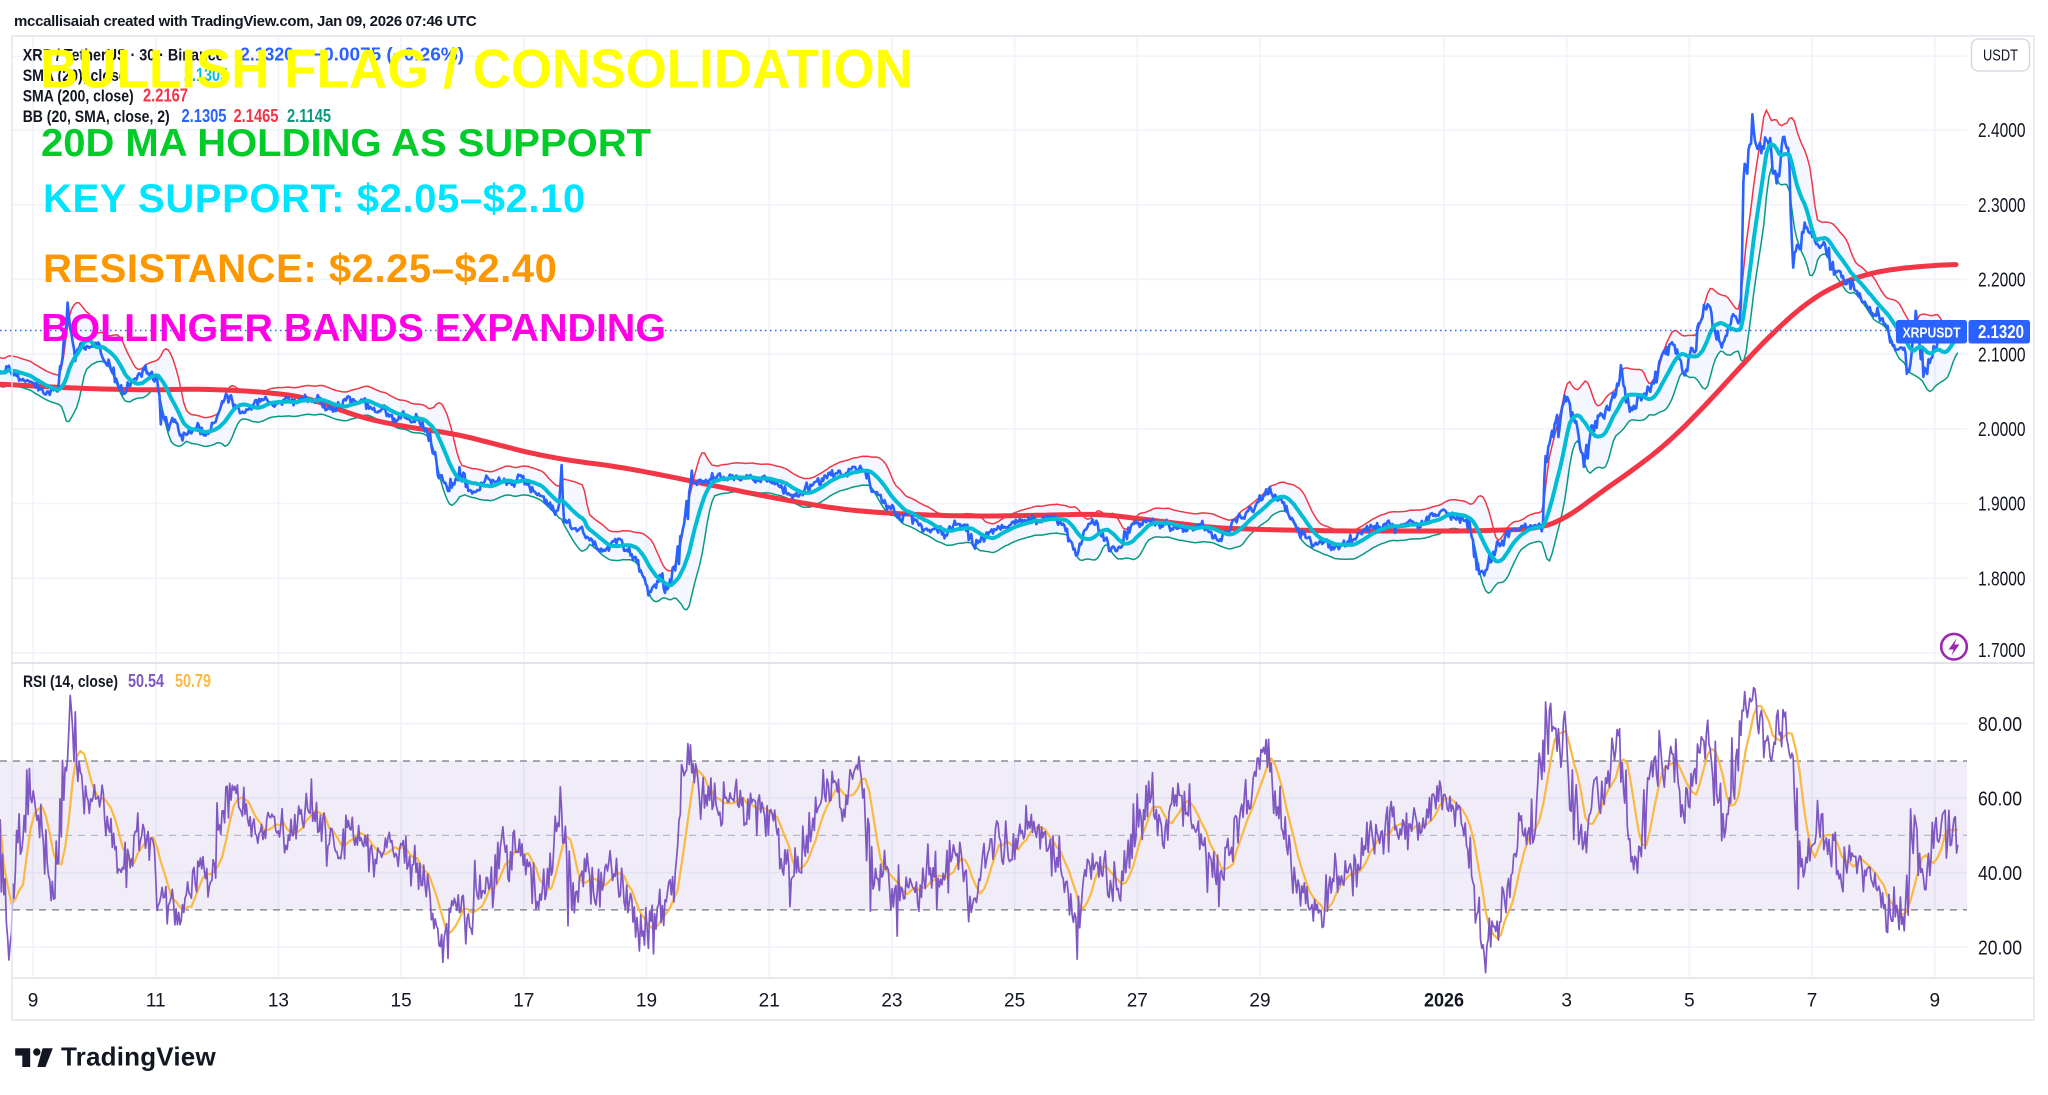 This screenshot has width=2048, height=1095. What do you see at coordinates (769, 1001) in the screenshot?
I see `svg-text: 21` at bounding box center [769, 1001].